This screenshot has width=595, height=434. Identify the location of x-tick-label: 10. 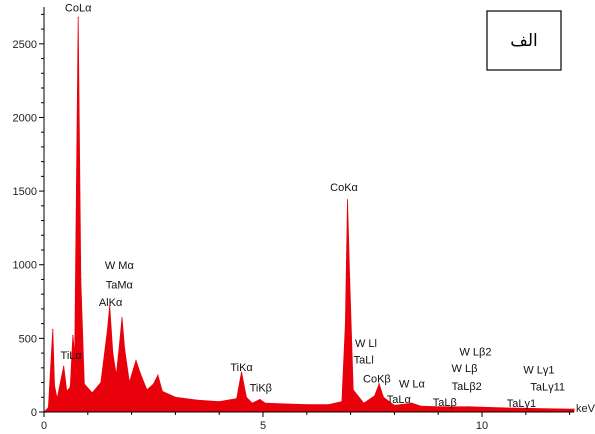
(482, 426).